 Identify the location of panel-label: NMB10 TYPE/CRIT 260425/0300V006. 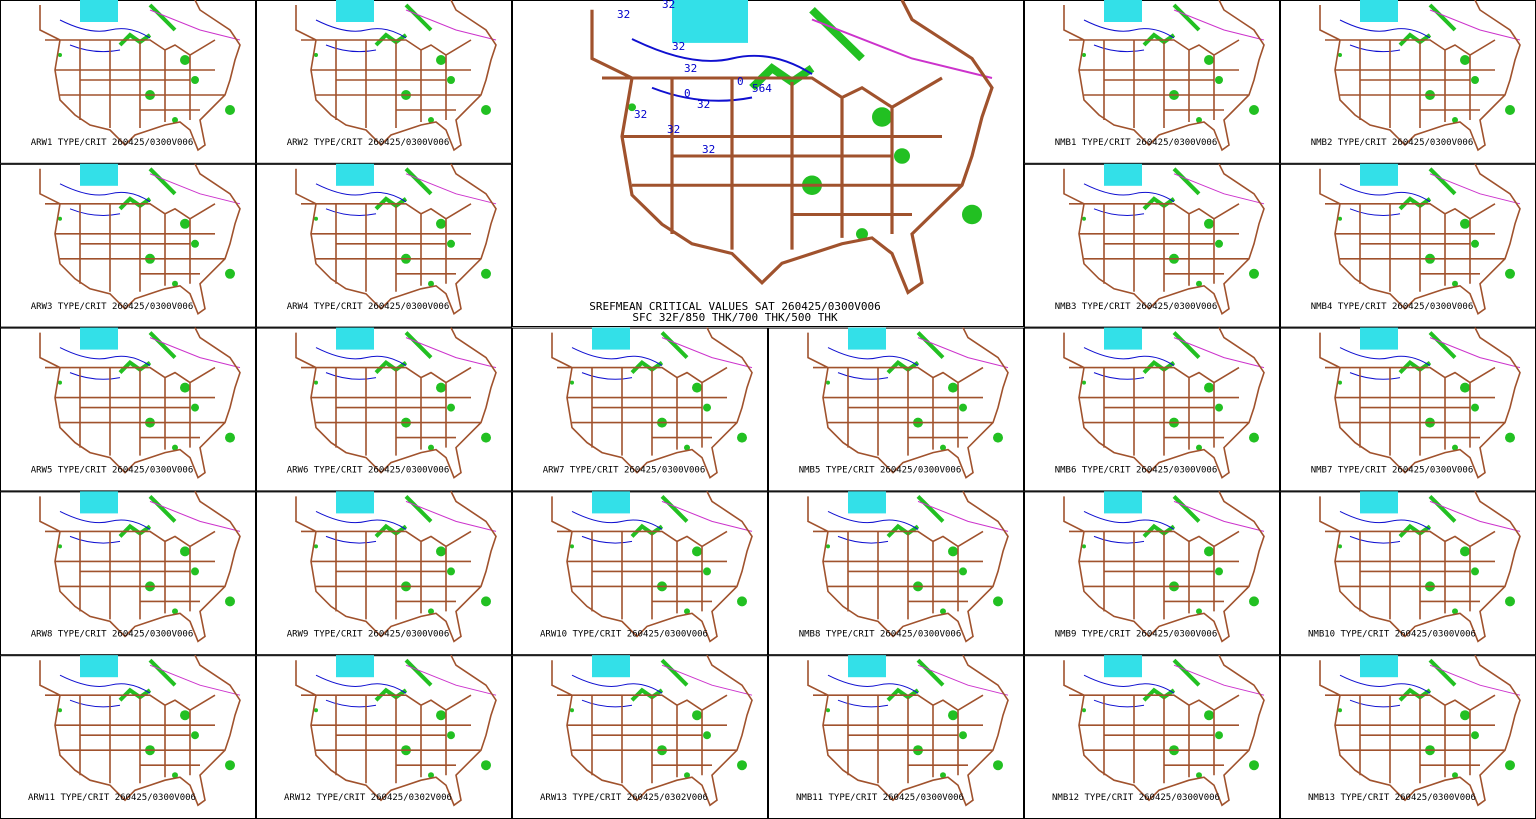
(1392, 634).